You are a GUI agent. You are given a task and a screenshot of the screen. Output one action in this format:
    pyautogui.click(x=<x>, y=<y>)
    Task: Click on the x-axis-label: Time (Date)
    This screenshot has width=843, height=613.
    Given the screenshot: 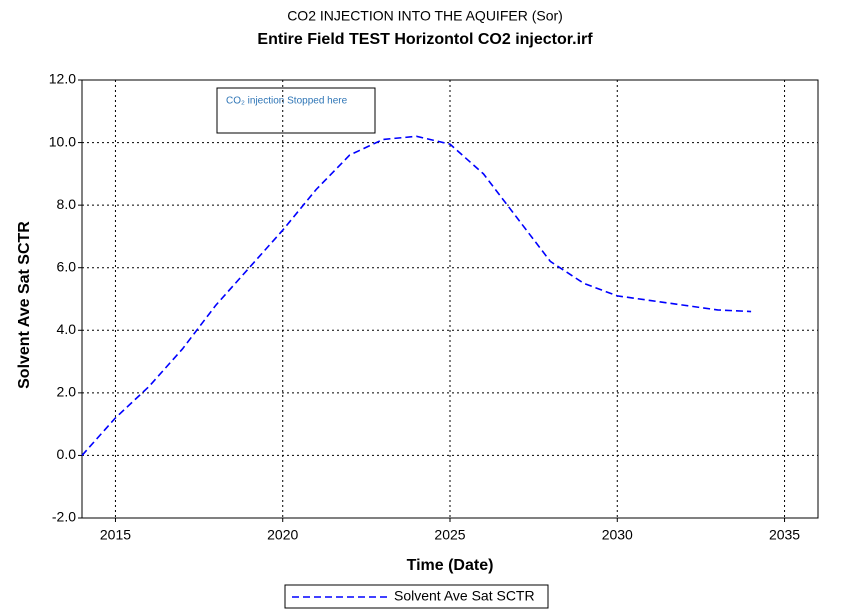 What is the action you would take?
    pyautogui.click(x=450, y=565)
    